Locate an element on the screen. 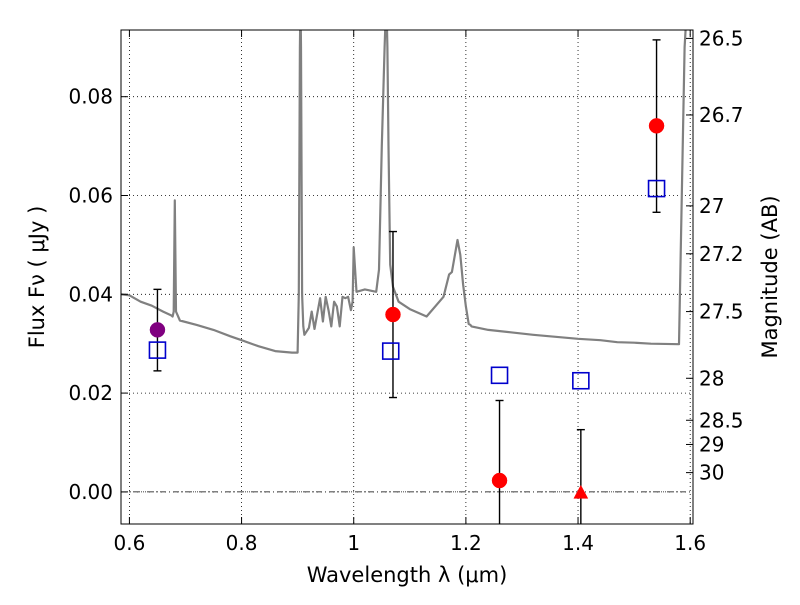  y-tick-label: 0.00 is located at coordinates (90, 492).